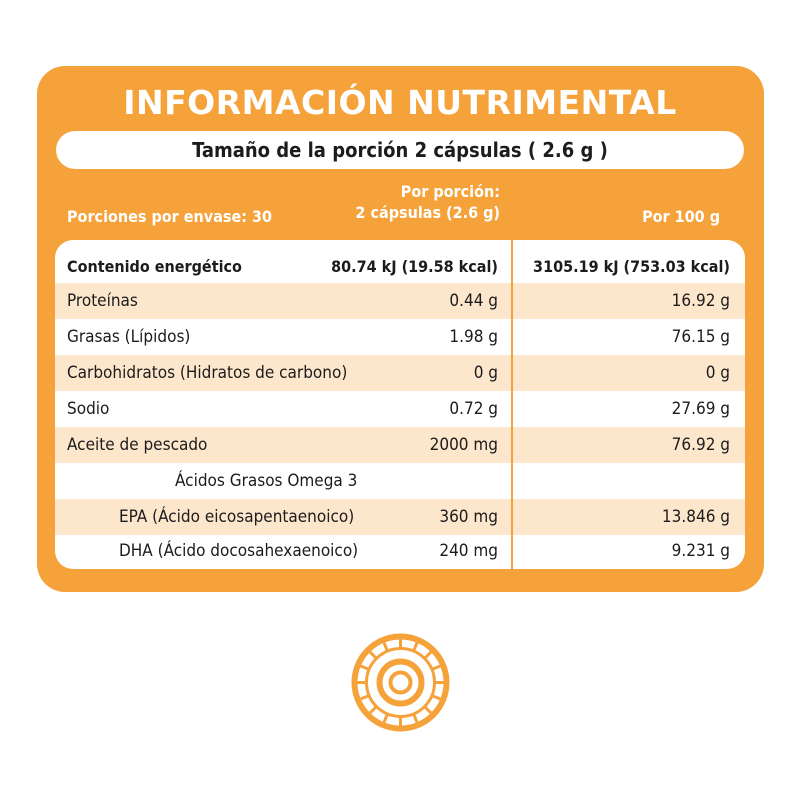  What do you see at coordinates (154, 266) in the screenshot?
I see `nutrient-label: Contenido energético` at bounding box center [154, 266].